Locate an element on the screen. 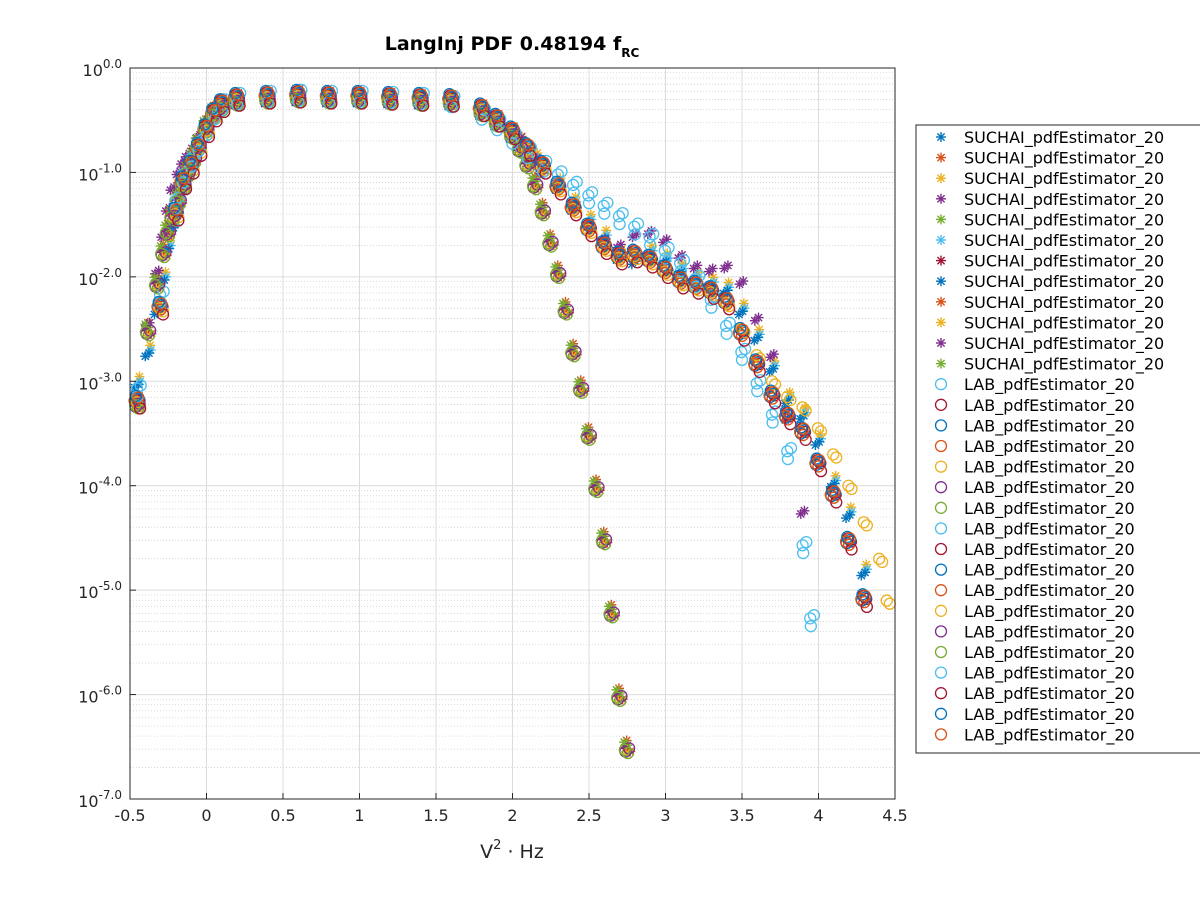 The width and height of the screenshot is (1200, 900). x-tick-label: -0.5 is located at coordinates (129, 815).